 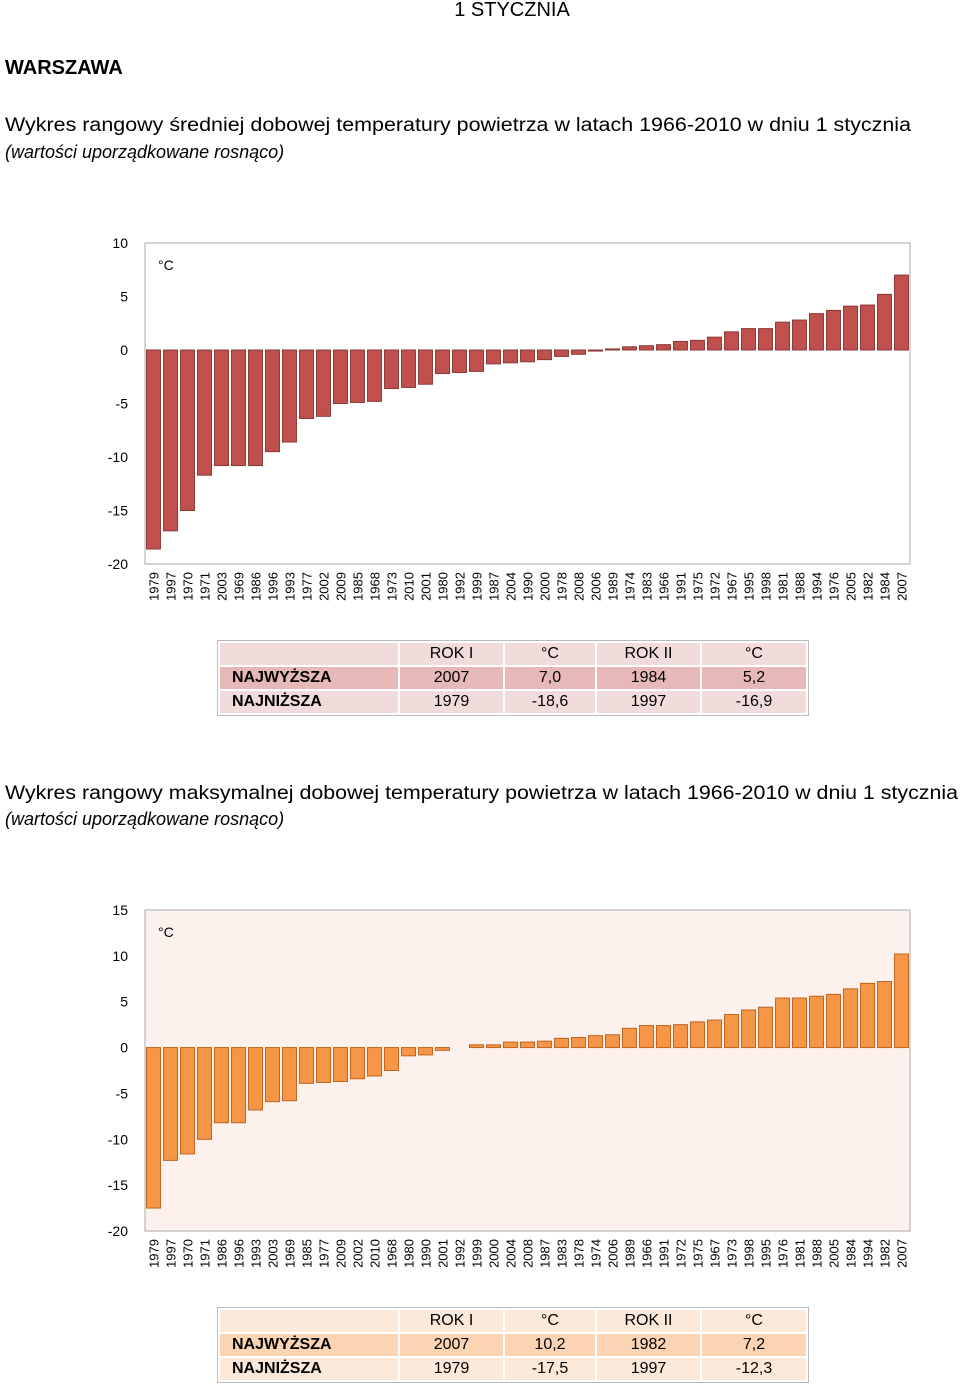 I want to click on row-label: NAJWYŻSZA, so click(x=309, y=1345).